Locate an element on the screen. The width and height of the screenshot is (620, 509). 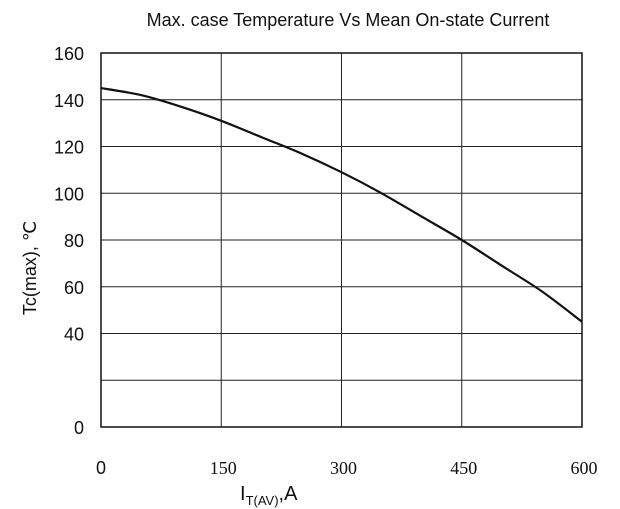
x-axis-label: IT(AV),A is located at coordinates (269, 495).